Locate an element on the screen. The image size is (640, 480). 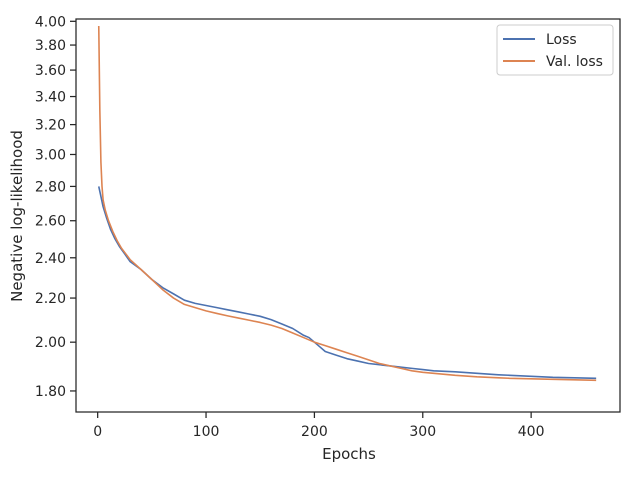
x-tick-label: 200 is located at coordinates (314, 432).